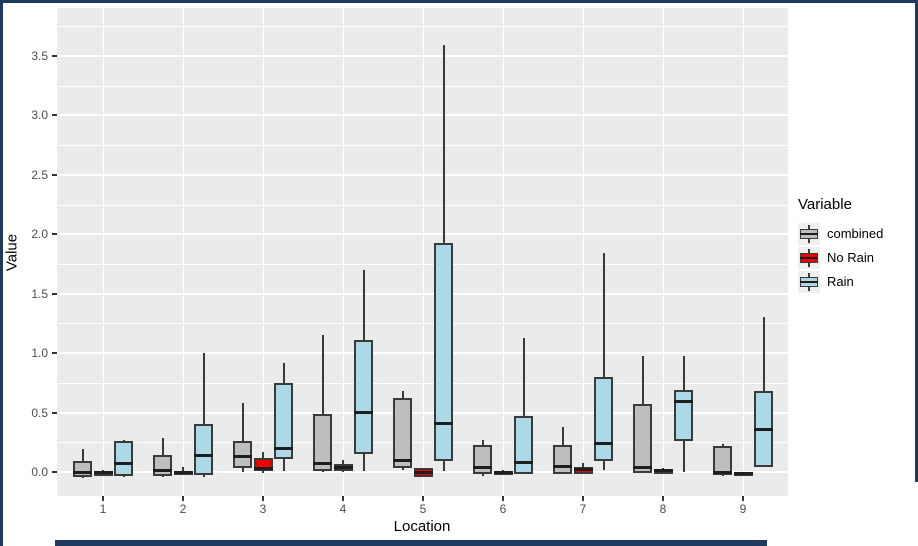  What do you see at coordinates (603, 361) in the screenshot?
I see `whisker-rain-loc7` at bounding box center [603, 361].